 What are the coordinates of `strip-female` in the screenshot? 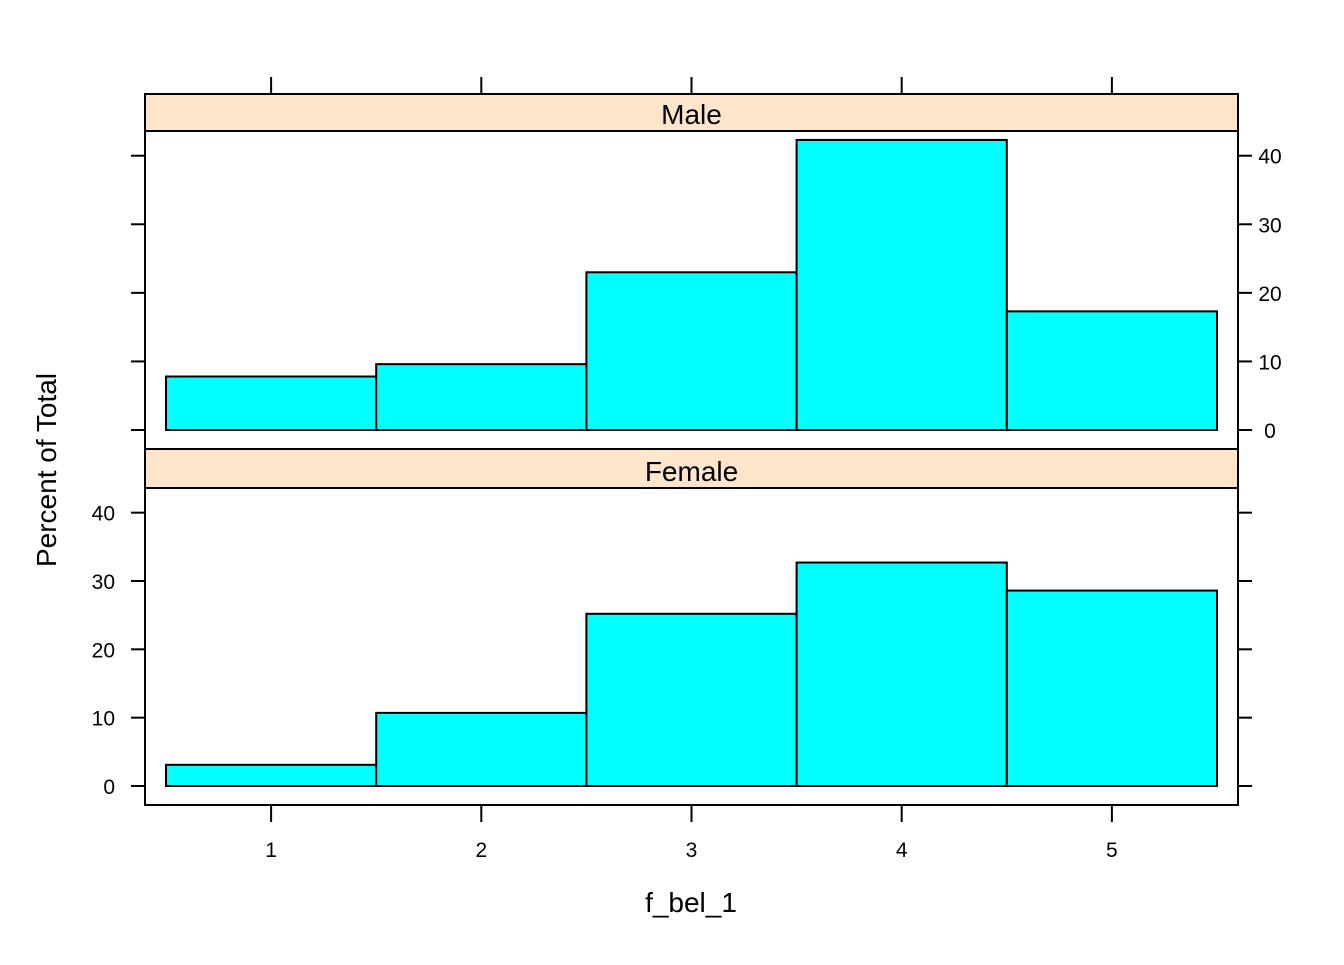 It's located at (691, 468).